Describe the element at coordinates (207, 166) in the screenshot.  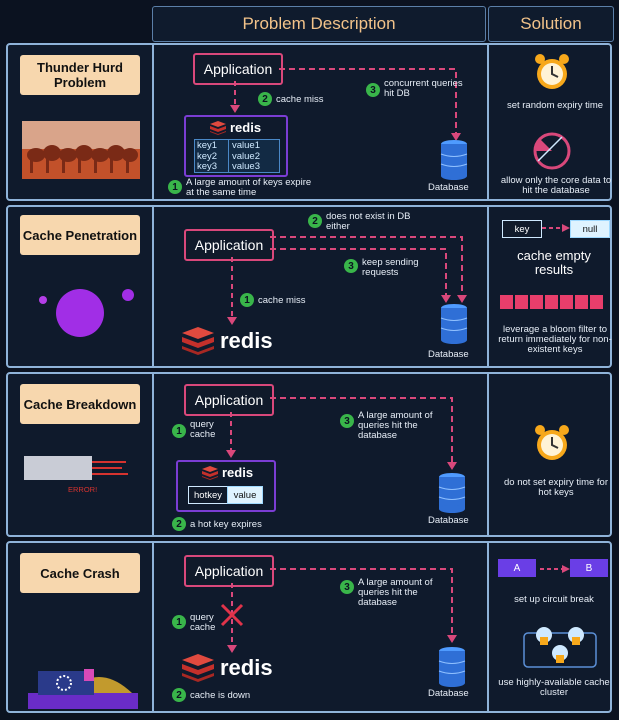
I see `kv-key: key3` at that location.